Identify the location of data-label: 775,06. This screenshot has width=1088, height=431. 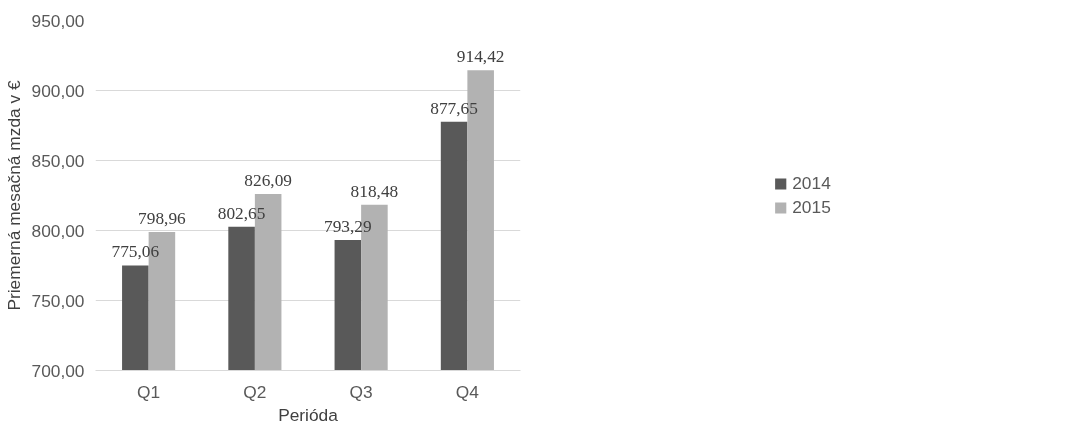
(135, 252).